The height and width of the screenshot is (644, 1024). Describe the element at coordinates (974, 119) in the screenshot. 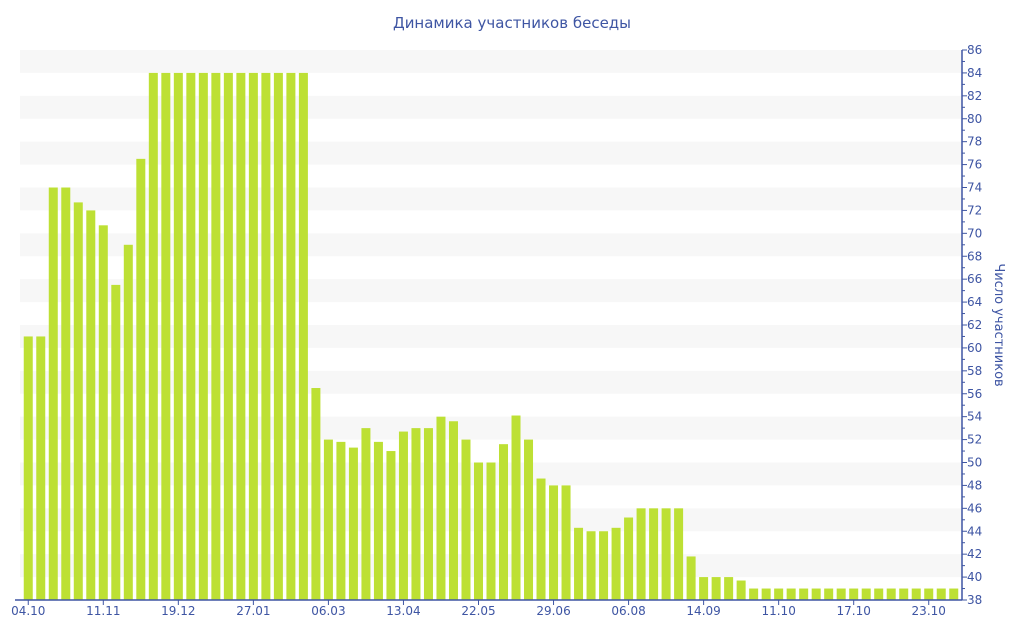

I see `y-tick-label: 80` at that location.